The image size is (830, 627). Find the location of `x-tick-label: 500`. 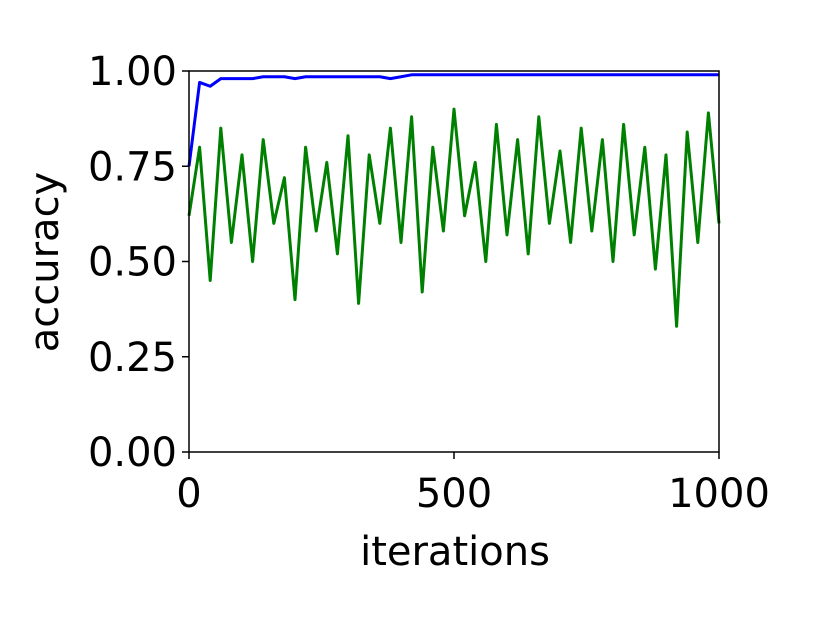

x-tick-label: 500 is located at coordinates (454, 494).